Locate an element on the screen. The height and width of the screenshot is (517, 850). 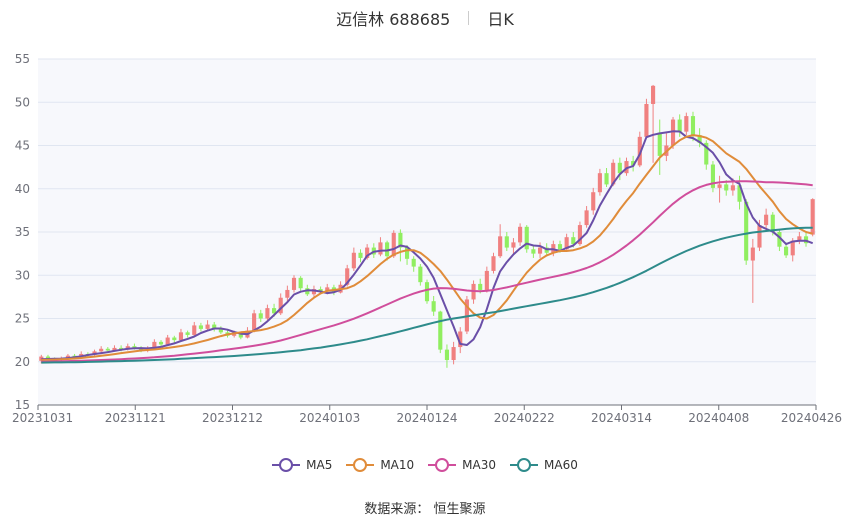
legend-ma10-marker is located at coordinates (360, 465).